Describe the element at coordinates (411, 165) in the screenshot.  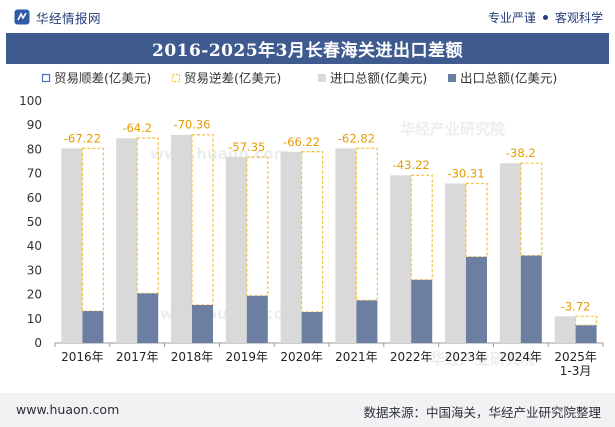
I see `deficit-data-label: -43.22` at that location.